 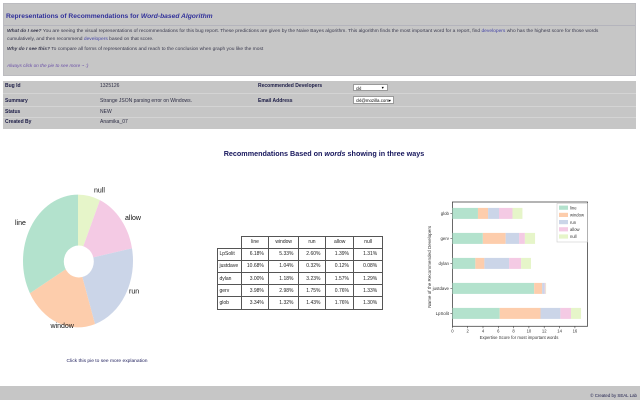 What do you see at coordinates (529, 331) in the screenshot?
I see `svg-text: 10` at bounding box center [529, 331].